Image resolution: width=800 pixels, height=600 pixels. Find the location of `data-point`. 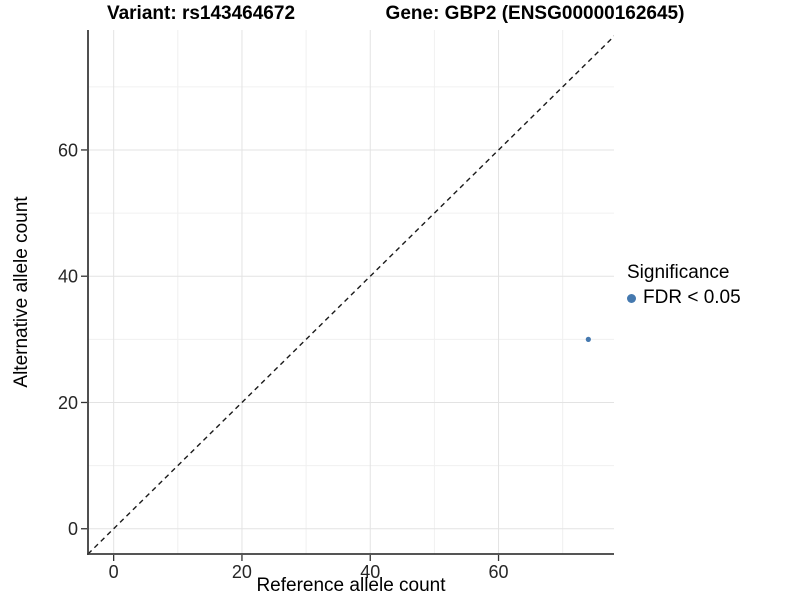

data-point is located at coordinates (588, 339).